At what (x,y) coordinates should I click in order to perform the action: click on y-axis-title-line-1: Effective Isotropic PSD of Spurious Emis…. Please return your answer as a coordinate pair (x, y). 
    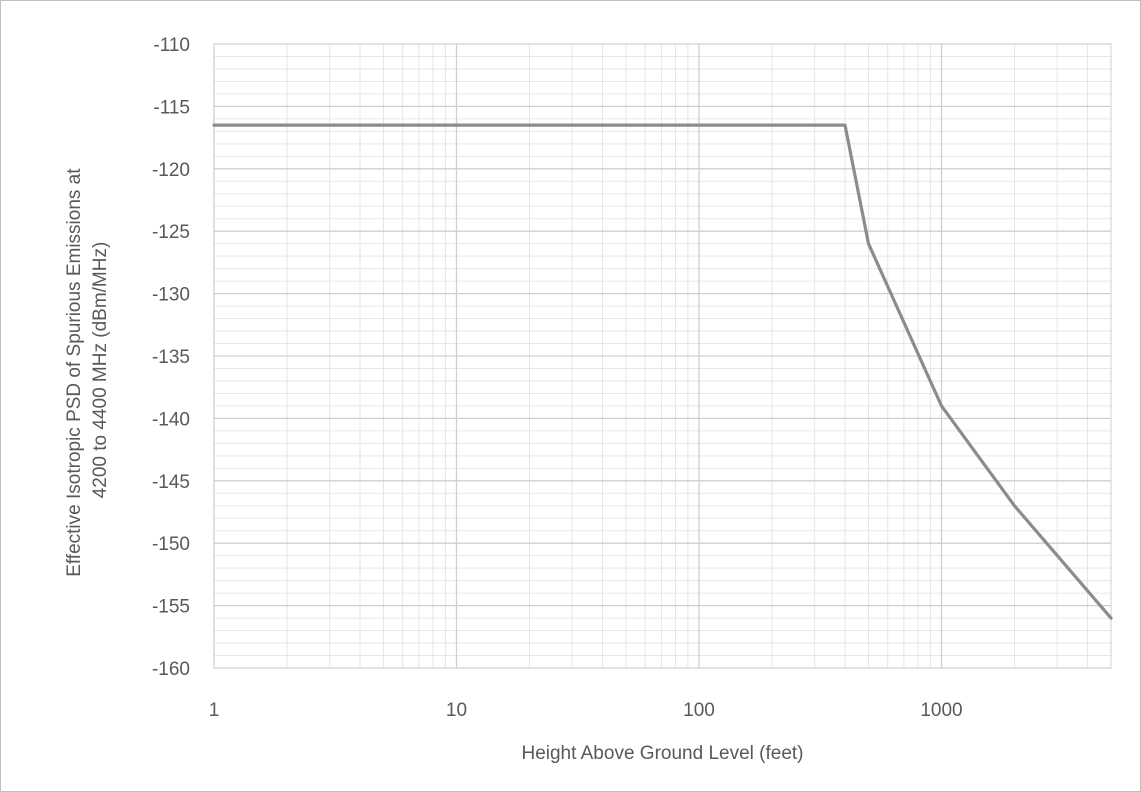
    Looking at the image, I should click on (74, 372).